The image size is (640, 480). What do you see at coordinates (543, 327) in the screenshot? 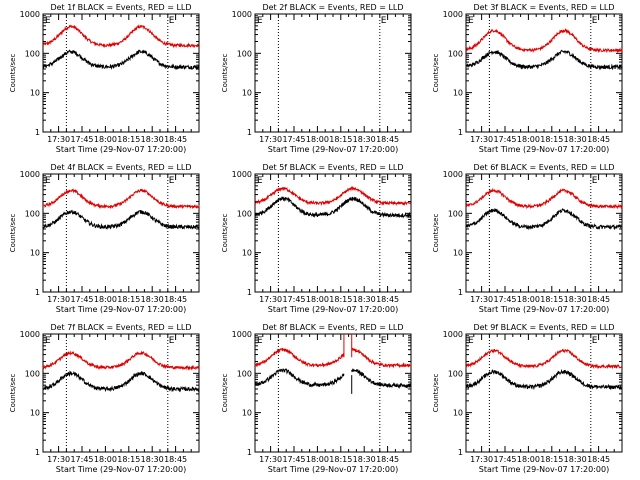
I see `panel-title: Det 9f BLACK = Events, RED = LLD` at bounding box center [543, 327].